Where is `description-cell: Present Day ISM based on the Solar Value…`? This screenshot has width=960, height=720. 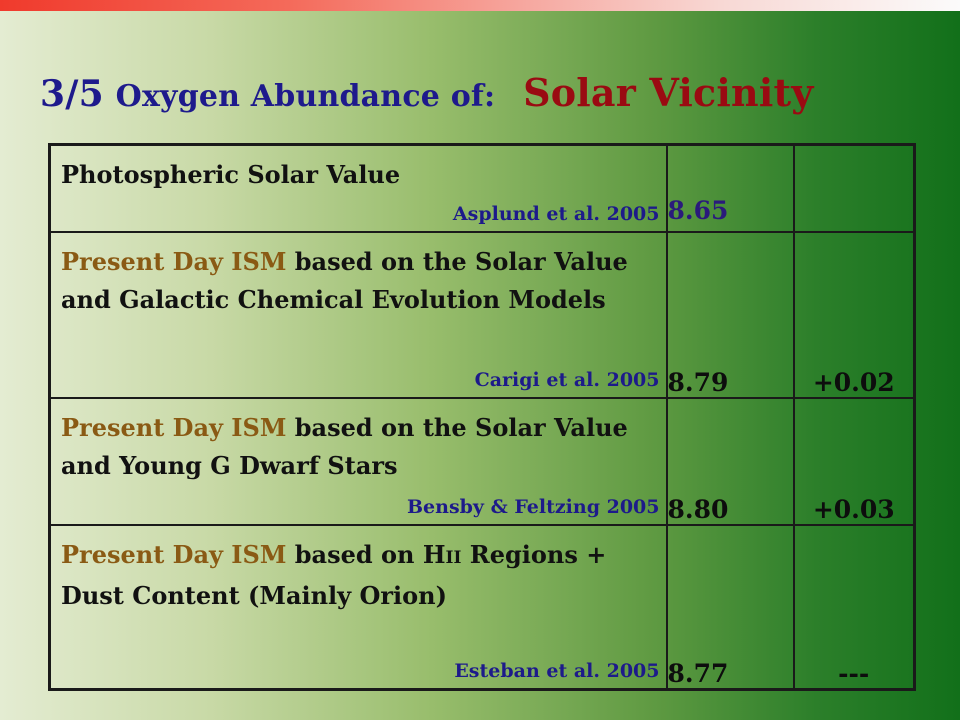
description-cell: Present Day ISM based on the Solar Value… is located at coordinates (358, 461).